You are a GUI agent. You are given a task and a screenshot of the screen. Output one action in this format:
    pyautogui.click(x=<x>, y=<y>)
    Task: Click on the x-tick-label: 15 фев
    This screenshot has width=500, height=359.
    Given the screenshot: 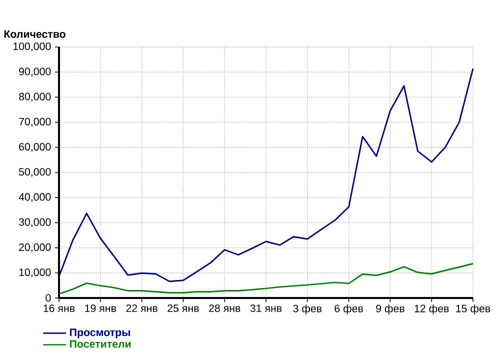 What is the action you would take?
    pyautogui.click(x=473, y=309)
    